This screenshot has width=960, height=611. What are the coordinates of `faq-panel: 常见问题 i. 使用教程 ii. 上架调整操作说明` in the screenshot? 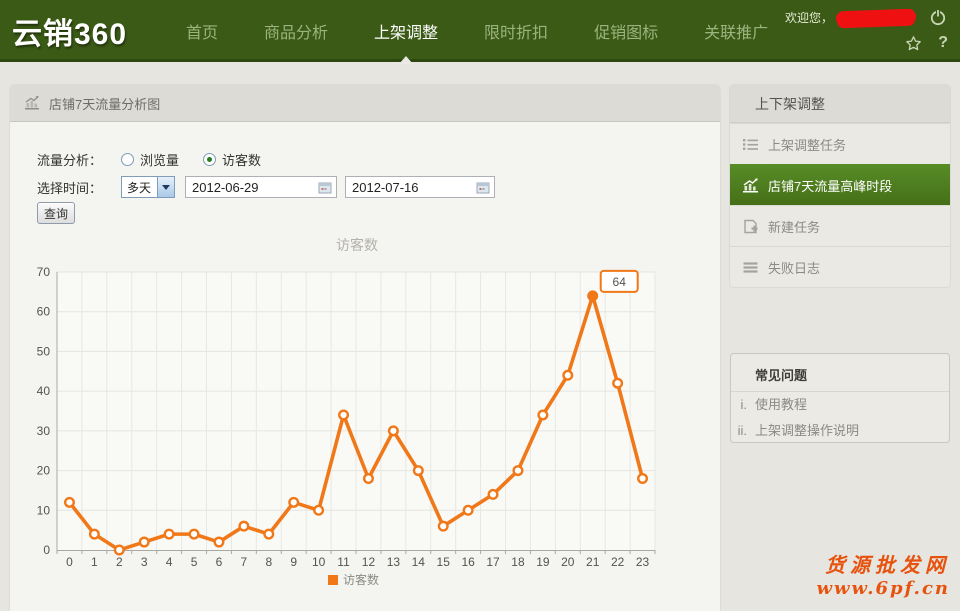 It's located at (840, 398).